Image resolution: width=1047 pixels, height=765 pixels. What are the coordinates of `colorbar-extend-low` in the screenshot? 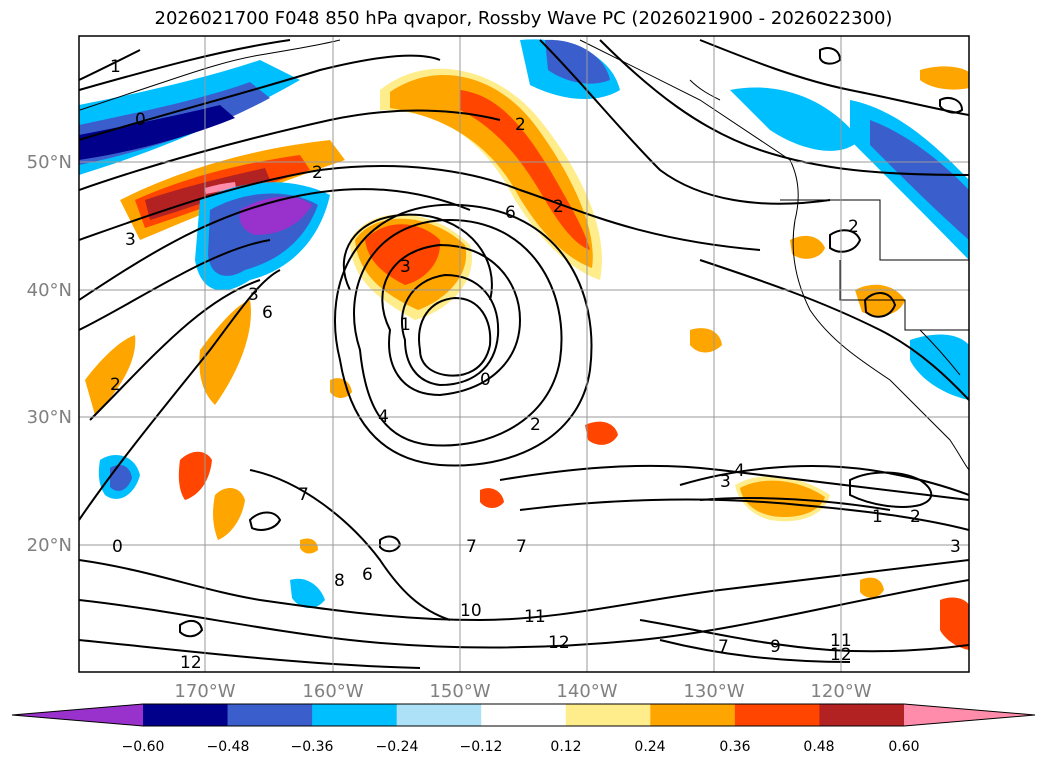 It's located at (77, 715).